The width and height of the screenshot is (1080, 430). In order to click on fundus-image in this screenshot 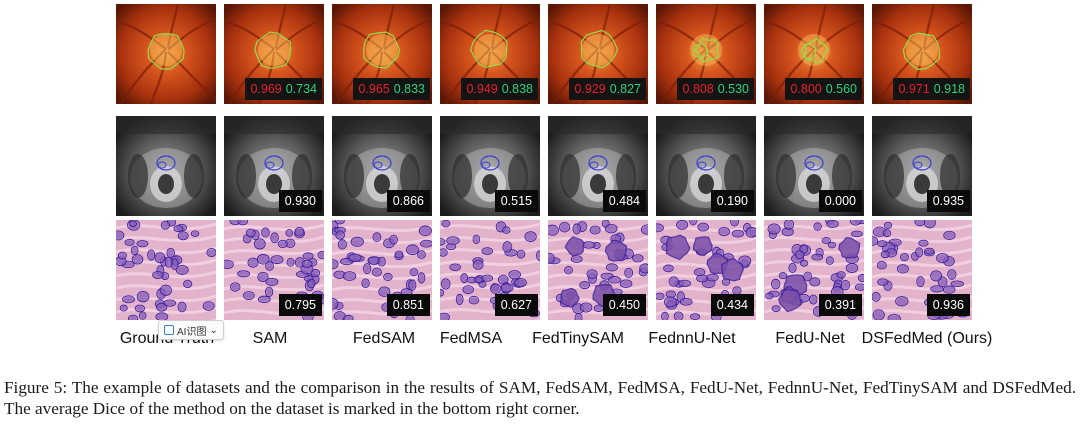, I will do `click(166, 54)`.